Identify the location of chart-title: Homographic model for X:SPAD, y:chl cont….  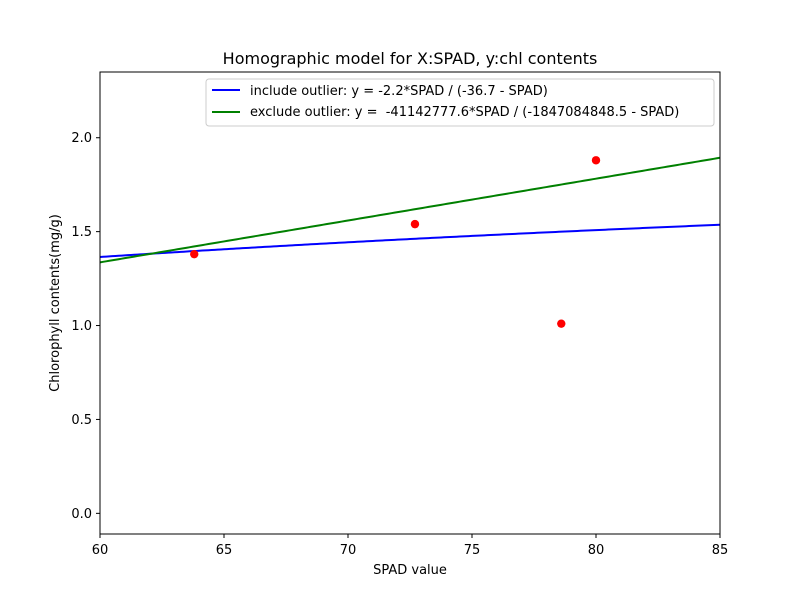
(410, 58).